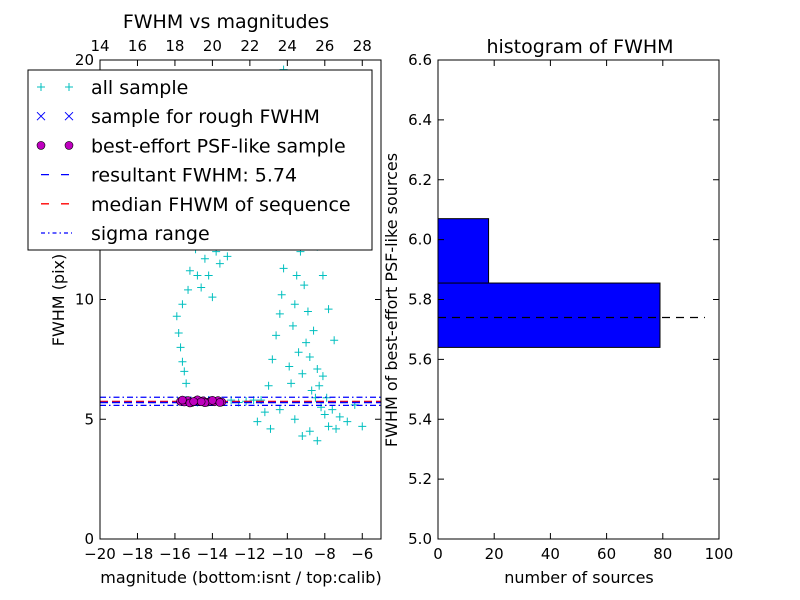 The width and height of the screenshot is (800, 600). I want to click on all-sample-point-15-glyph, so click(208, 275).